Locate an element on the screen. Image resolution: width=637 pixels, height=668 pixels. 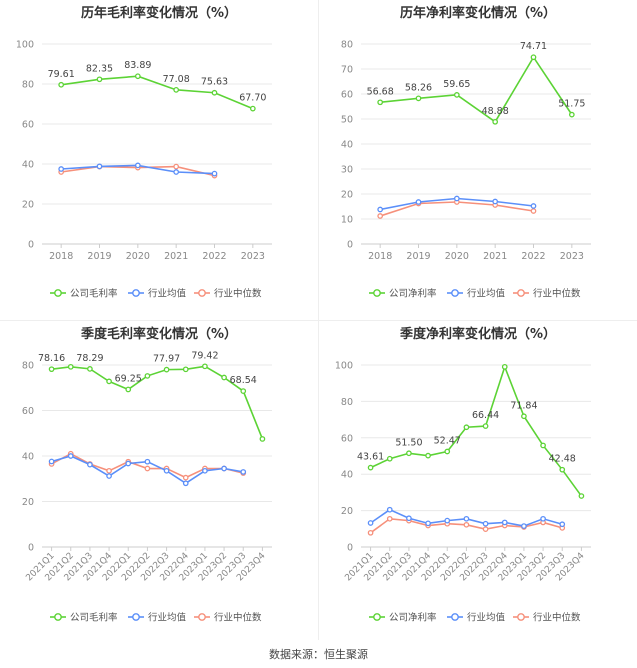
legend-label: 公司毛利率 is located at coordinates (94, 294).